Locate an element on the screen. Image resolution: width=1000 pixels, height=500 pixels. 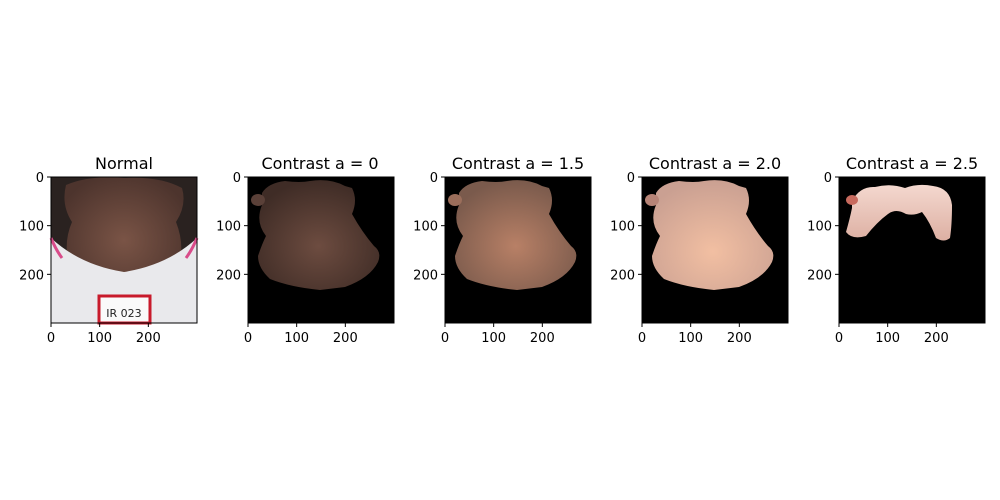
shirt is located at coordinates (124, 280).